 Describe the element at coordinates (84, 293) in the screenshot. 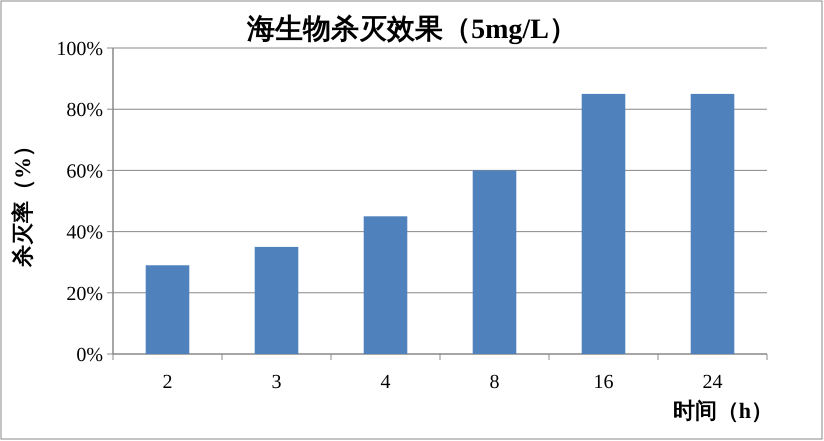

I see `y-tick-label: 20%` at that location.